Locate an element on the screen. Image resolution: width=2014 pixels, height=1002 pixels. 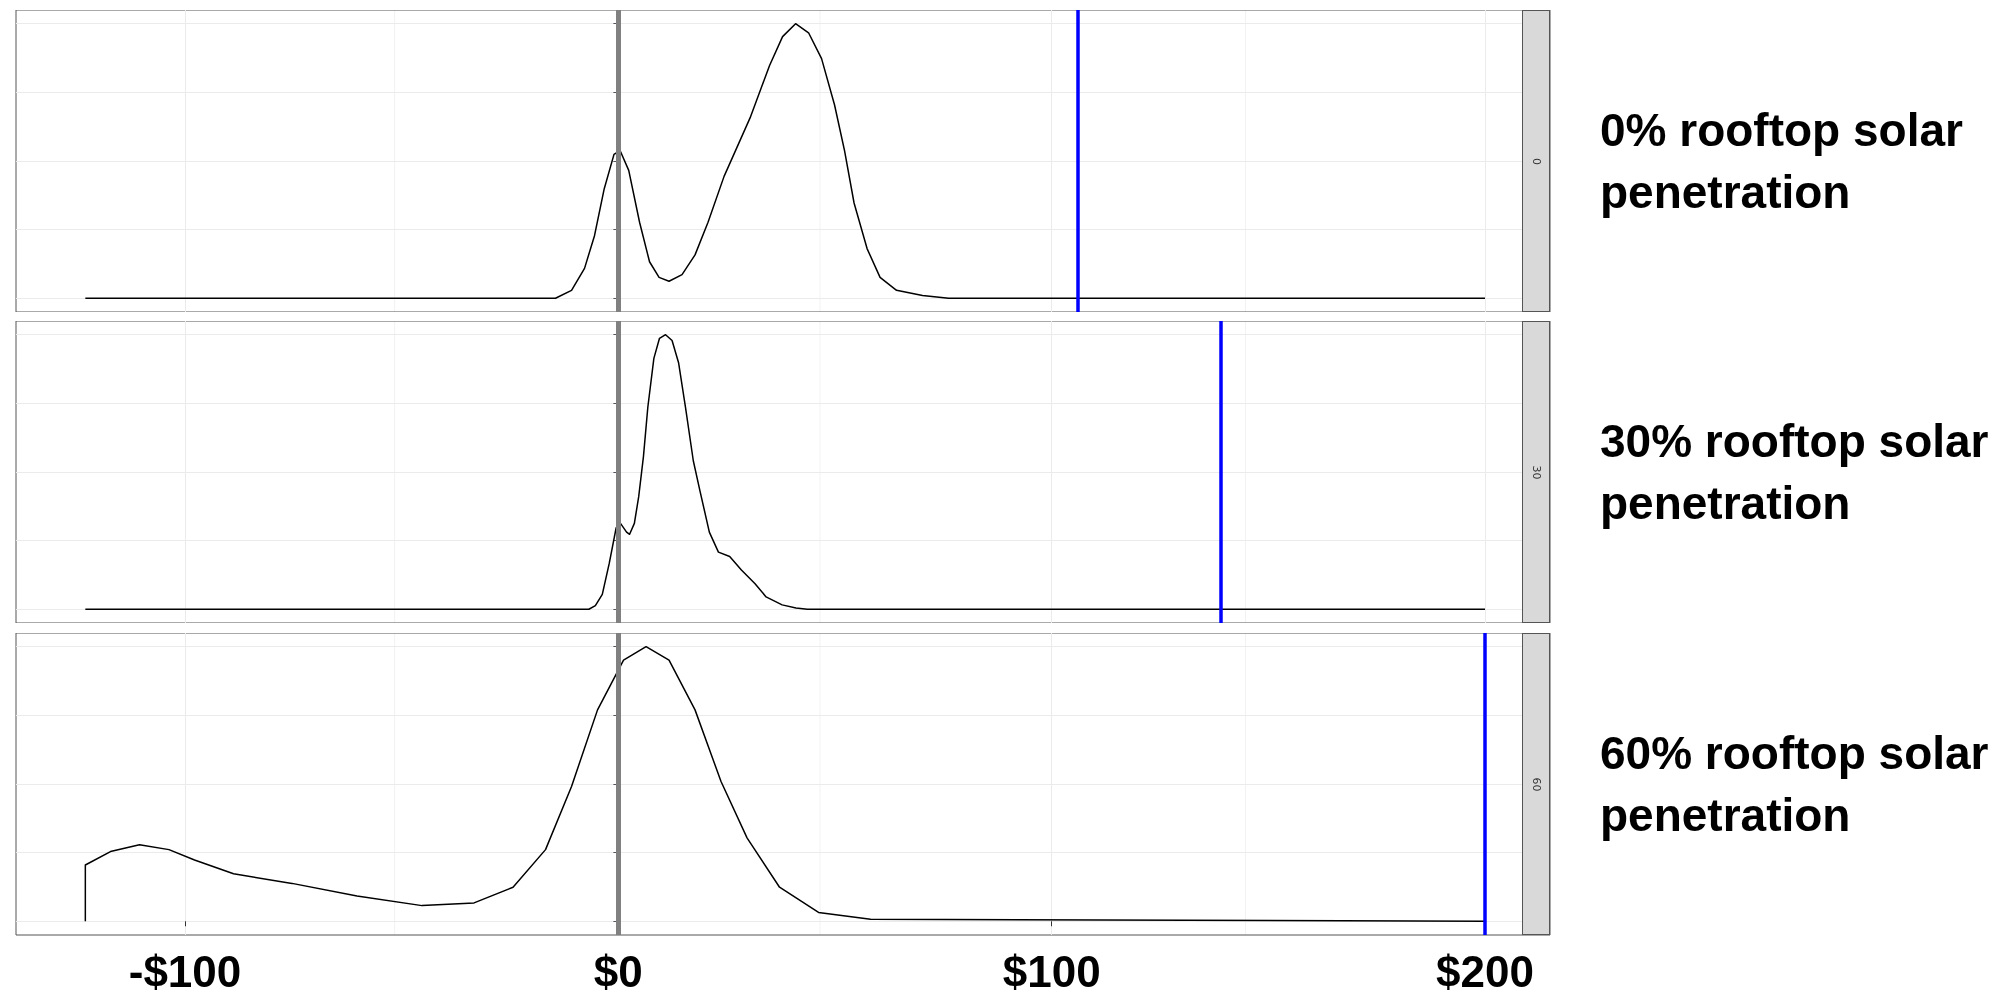
text: 60% rooftop solar penetration is located at coordinates (1795, 784).